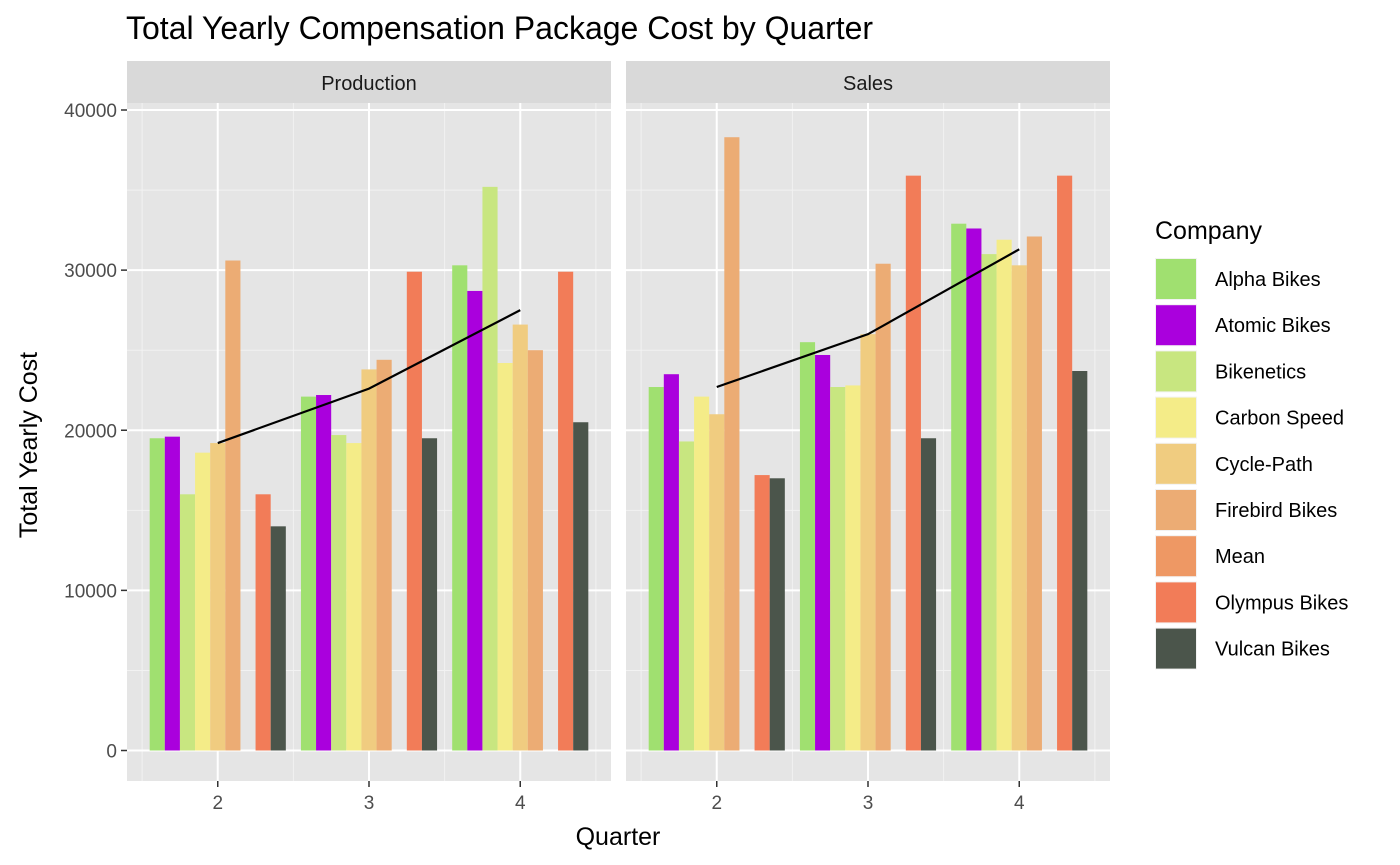 The width and height of the screenshot is (1400, 865). What do you see at coordinates (1176, 417) in the screenshot?
I see `legend-key-carbon-speed` at bounding box center [1176, 417].